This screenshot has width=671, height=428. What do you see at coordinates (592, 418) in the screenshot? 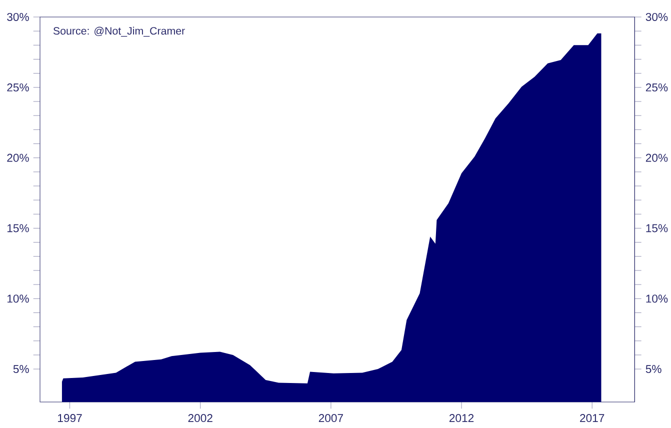
I see `x-tick-label: 2017` at bounding box center [592, 418].